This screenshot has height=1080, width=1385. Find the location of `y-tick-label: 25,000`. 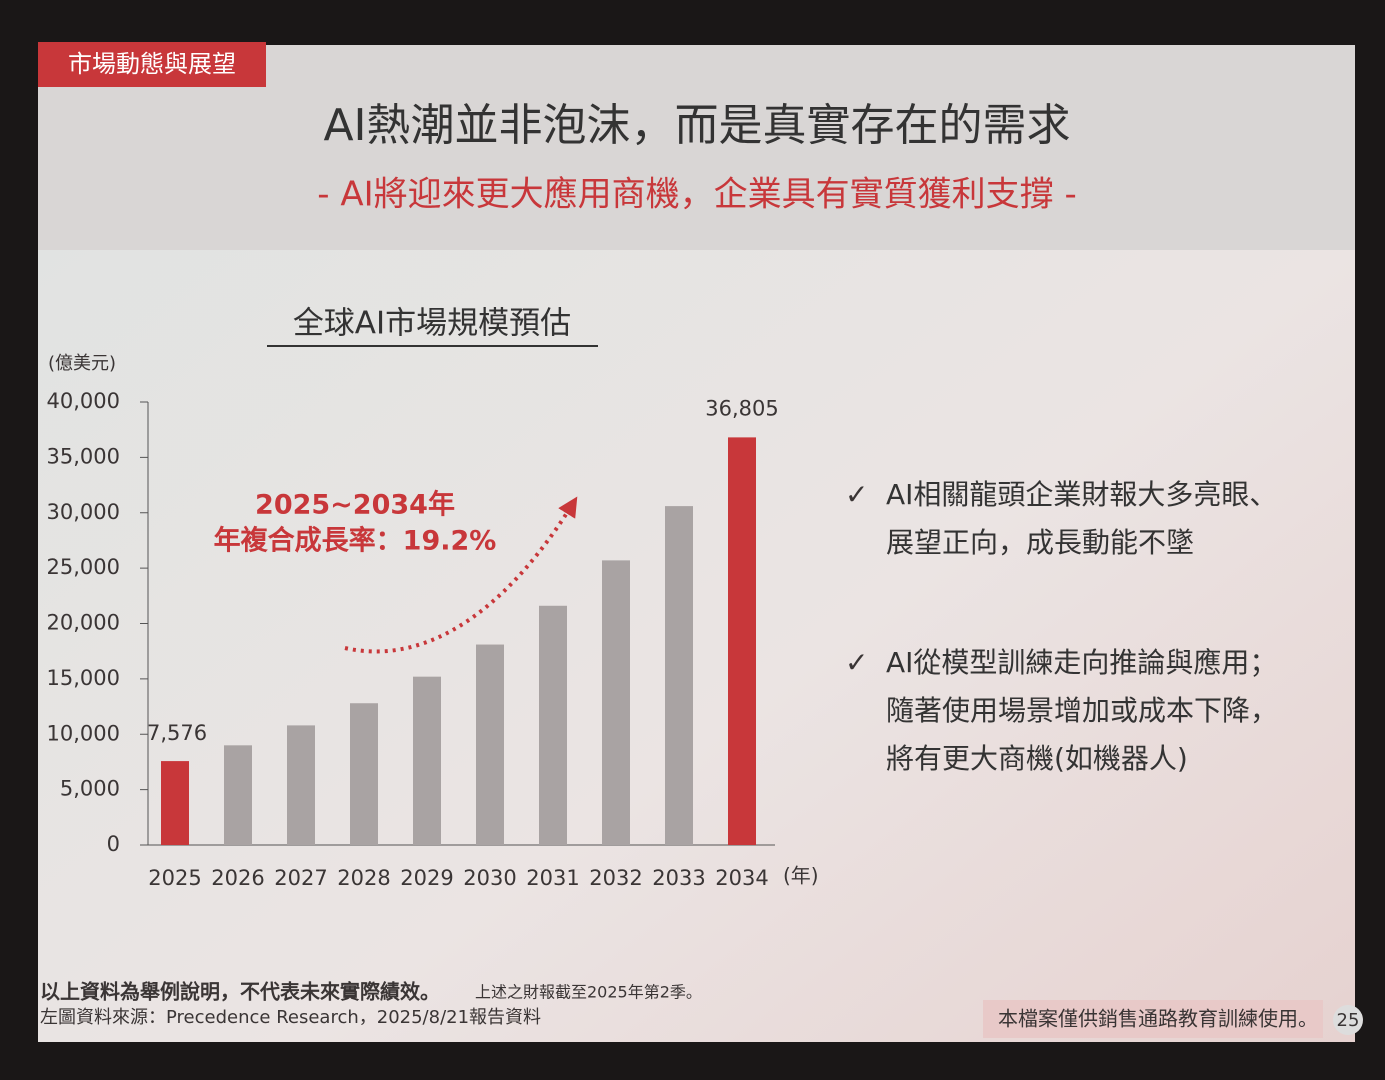

y-tick-label: 25,000 is located at coordinates (83, 567).